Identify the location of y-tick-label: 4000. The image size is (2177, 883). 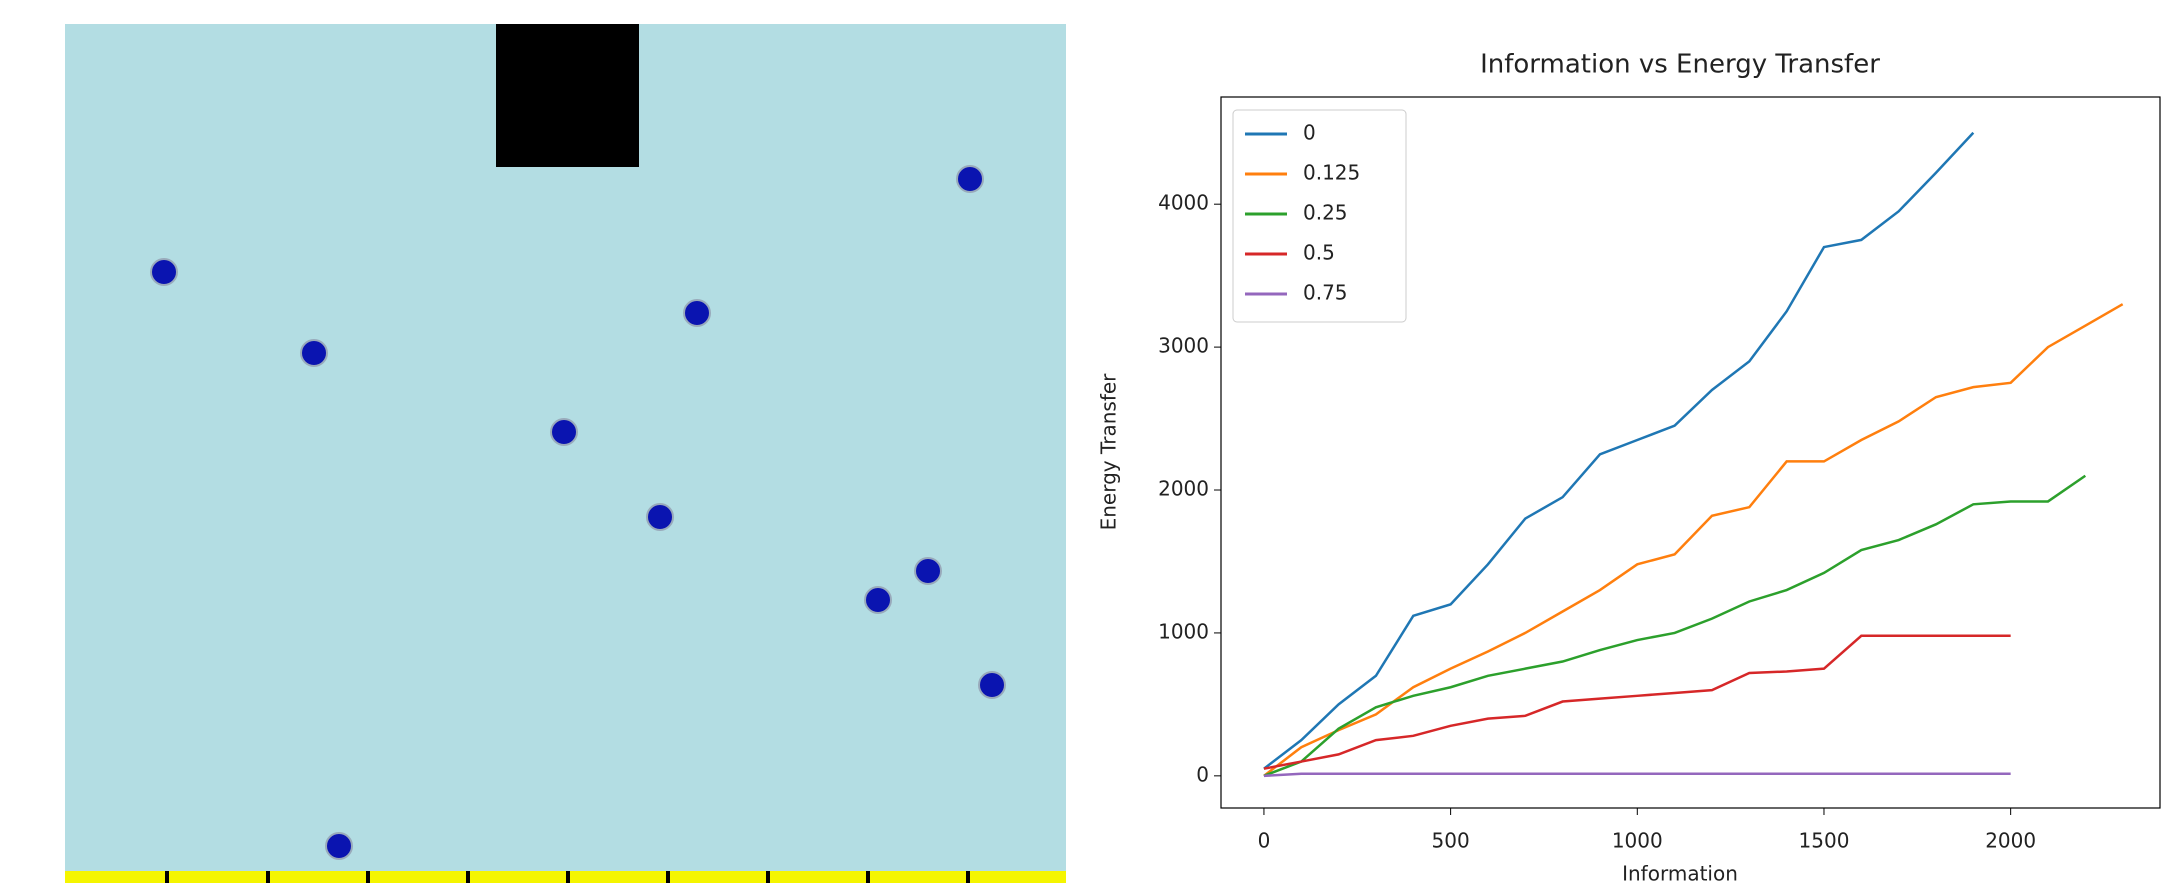
(1183, 203).